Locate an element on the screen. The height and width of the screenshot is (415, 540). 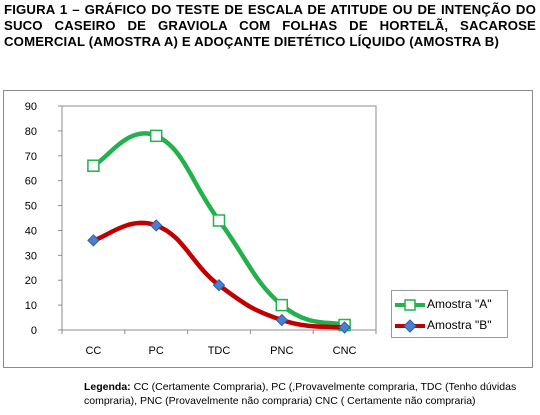
x-tick-label: TDC is located at coordinates (219, 351).